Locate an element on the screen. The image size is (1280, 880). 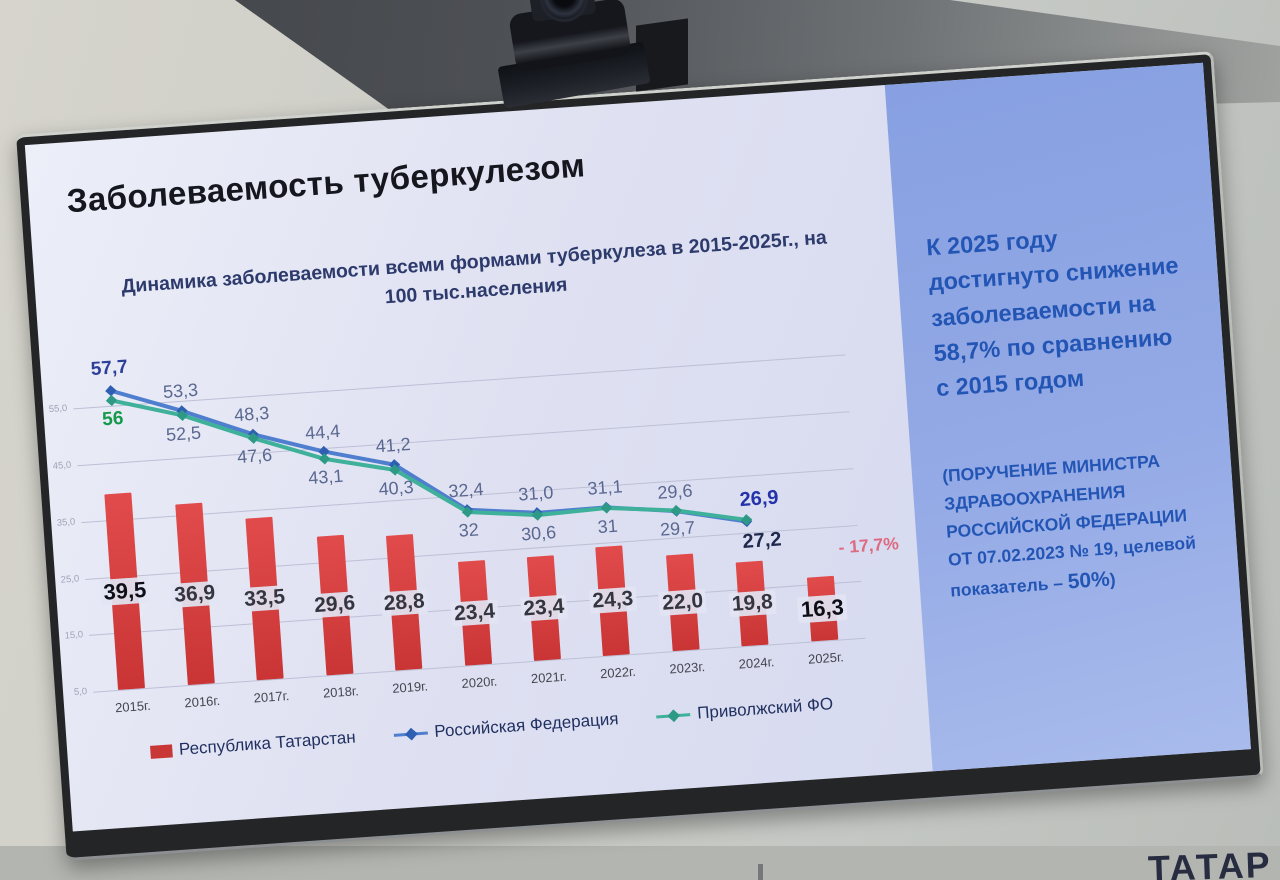
legend-item-volga: Приволжский ФО is located at coordinates (745, 710).